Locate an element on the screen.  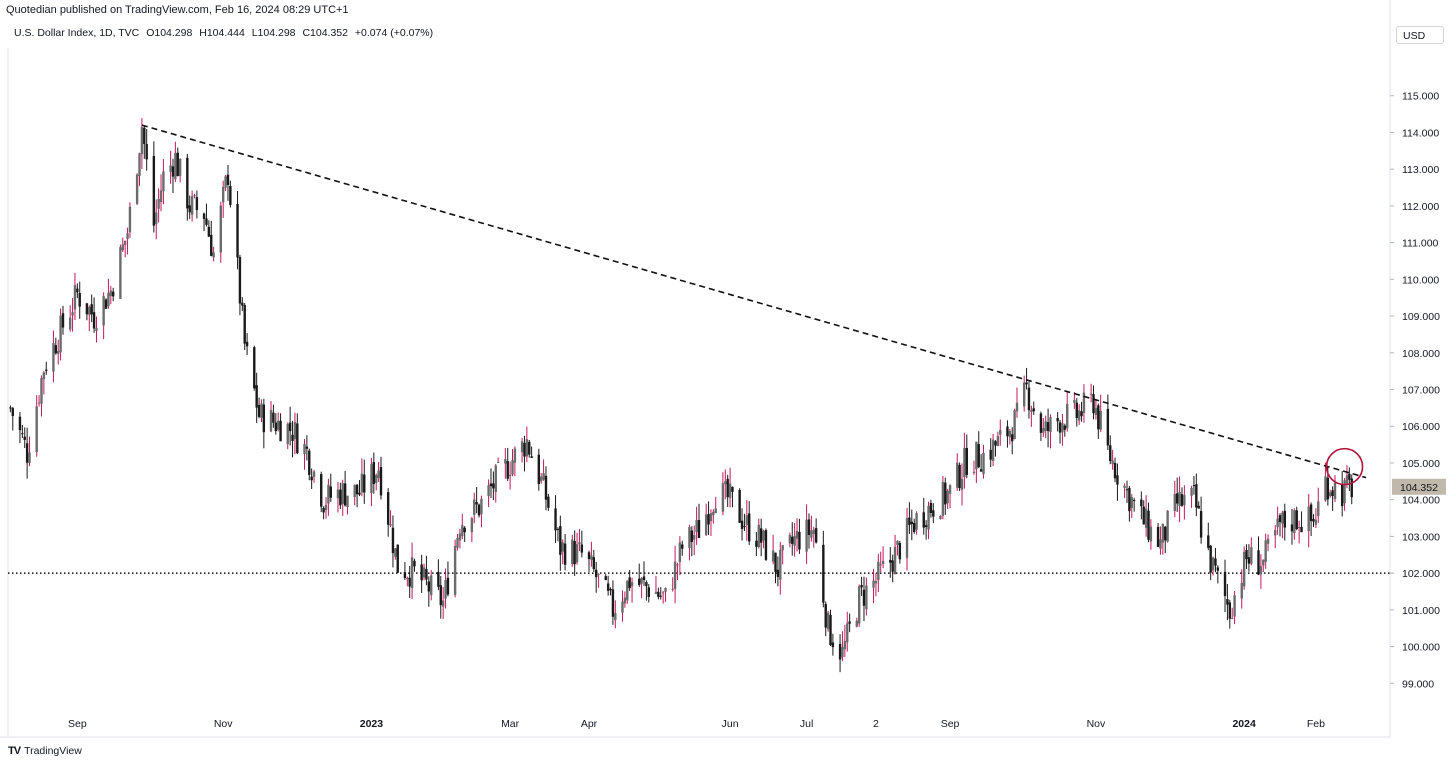
currency-button: USD is located at coordinates (1420, 35).